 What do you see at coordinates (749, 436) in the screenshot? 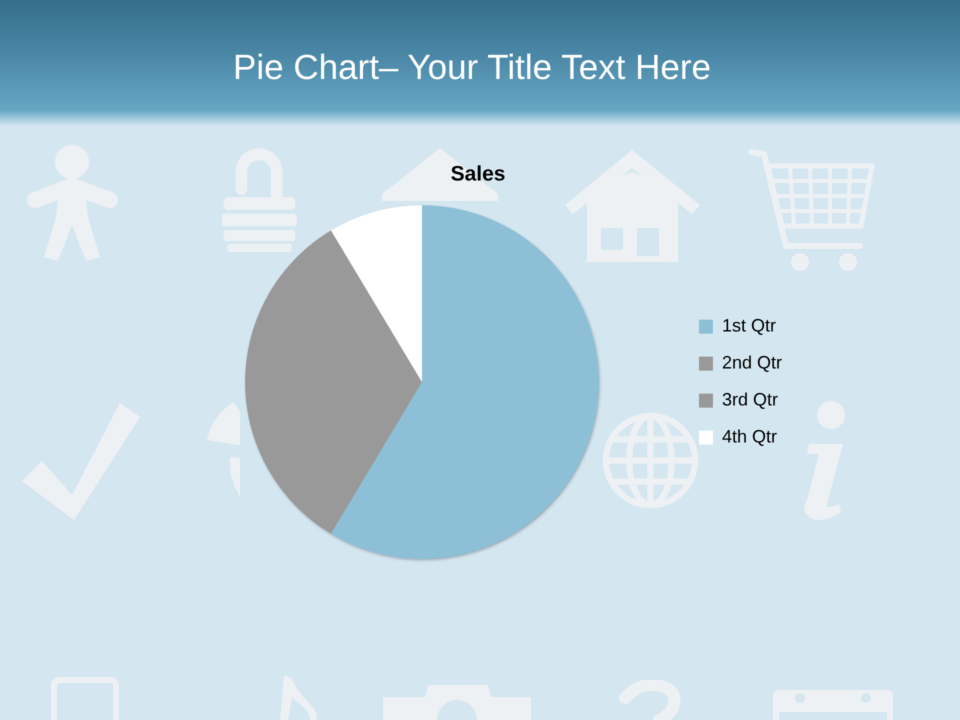
I see `legend-label: 4th Qtr` at bounding box center [749, 436].